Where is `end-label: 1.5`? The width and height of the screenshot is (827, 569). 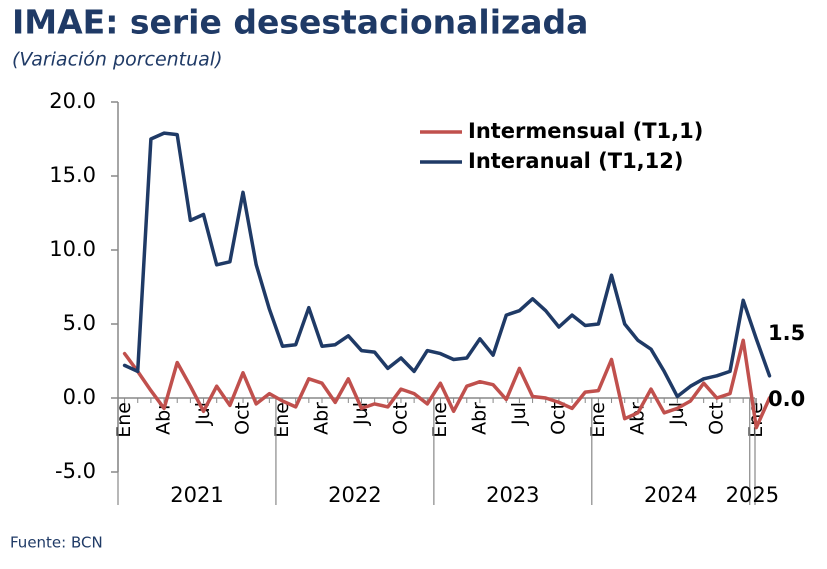 end-label: 1.5 is located at coordinates (786, 333).